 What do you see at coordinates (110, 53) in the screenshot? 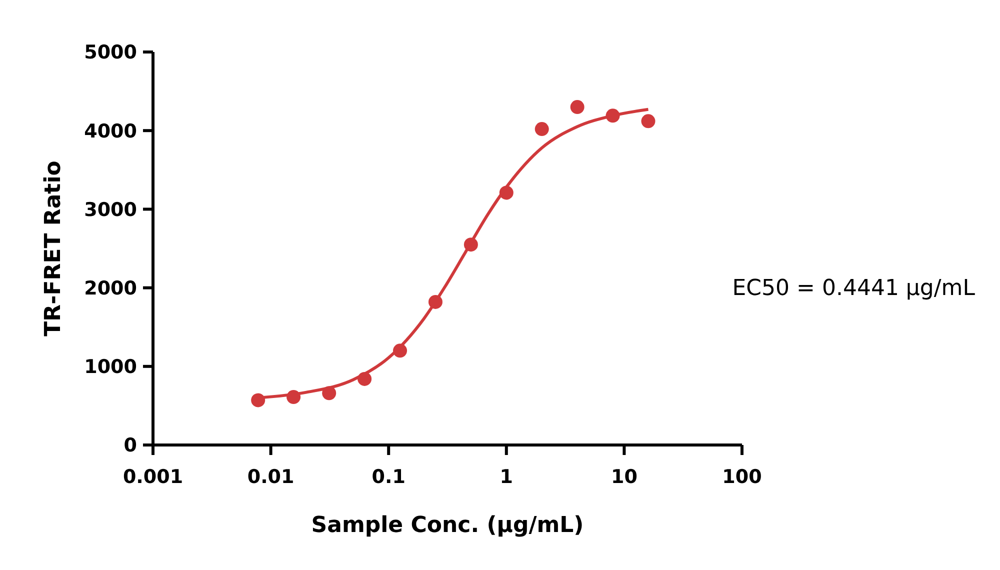
I see `y-tick-label: 5000` at bounding box center [110, 53].